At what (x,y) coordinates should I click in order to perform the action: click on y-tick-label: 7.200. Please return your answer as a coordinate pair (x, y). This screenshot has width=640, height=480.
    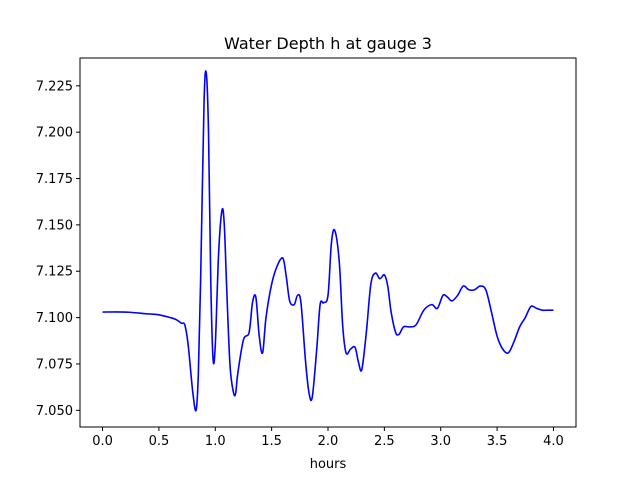
    Looking at the image, I should click on (54, 133).